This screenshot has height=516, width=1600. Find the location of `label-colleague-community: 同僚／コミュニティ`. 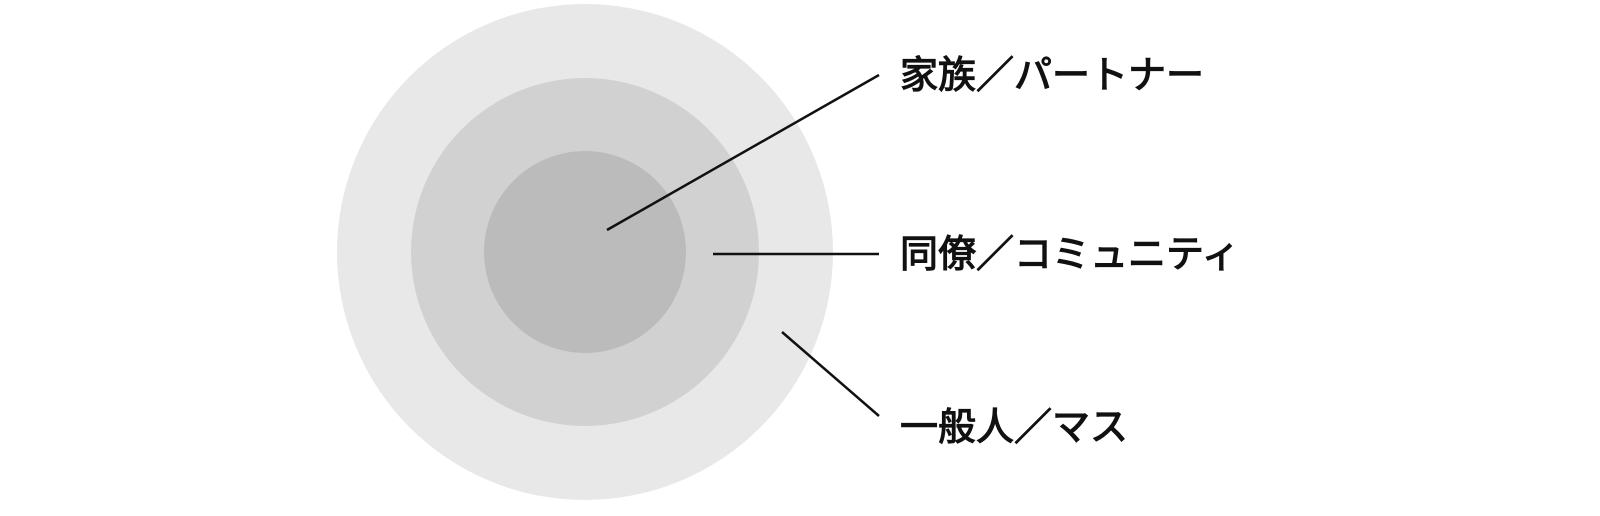

label-colleague-community: 同僚／コミュニティ is located at coordinates (1070, 254).